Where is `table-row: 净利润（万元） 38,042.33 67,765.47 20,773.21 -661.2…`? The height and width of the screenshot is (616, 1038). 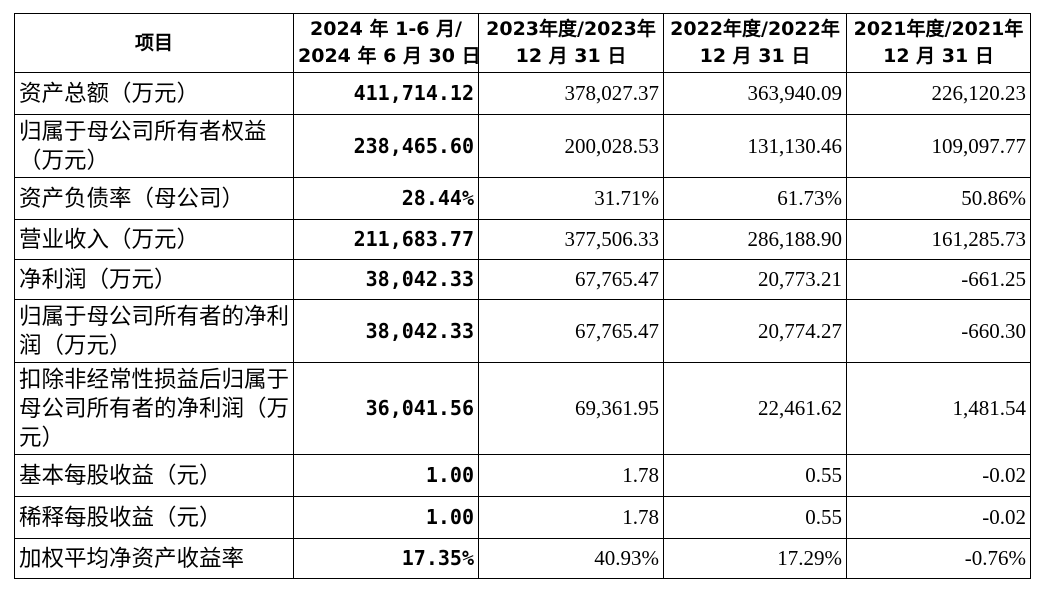
table-row: 净利润（万元） 38,042.33 67,765.47 20,773.21 -661.2… is located at coordinates (522, 279).